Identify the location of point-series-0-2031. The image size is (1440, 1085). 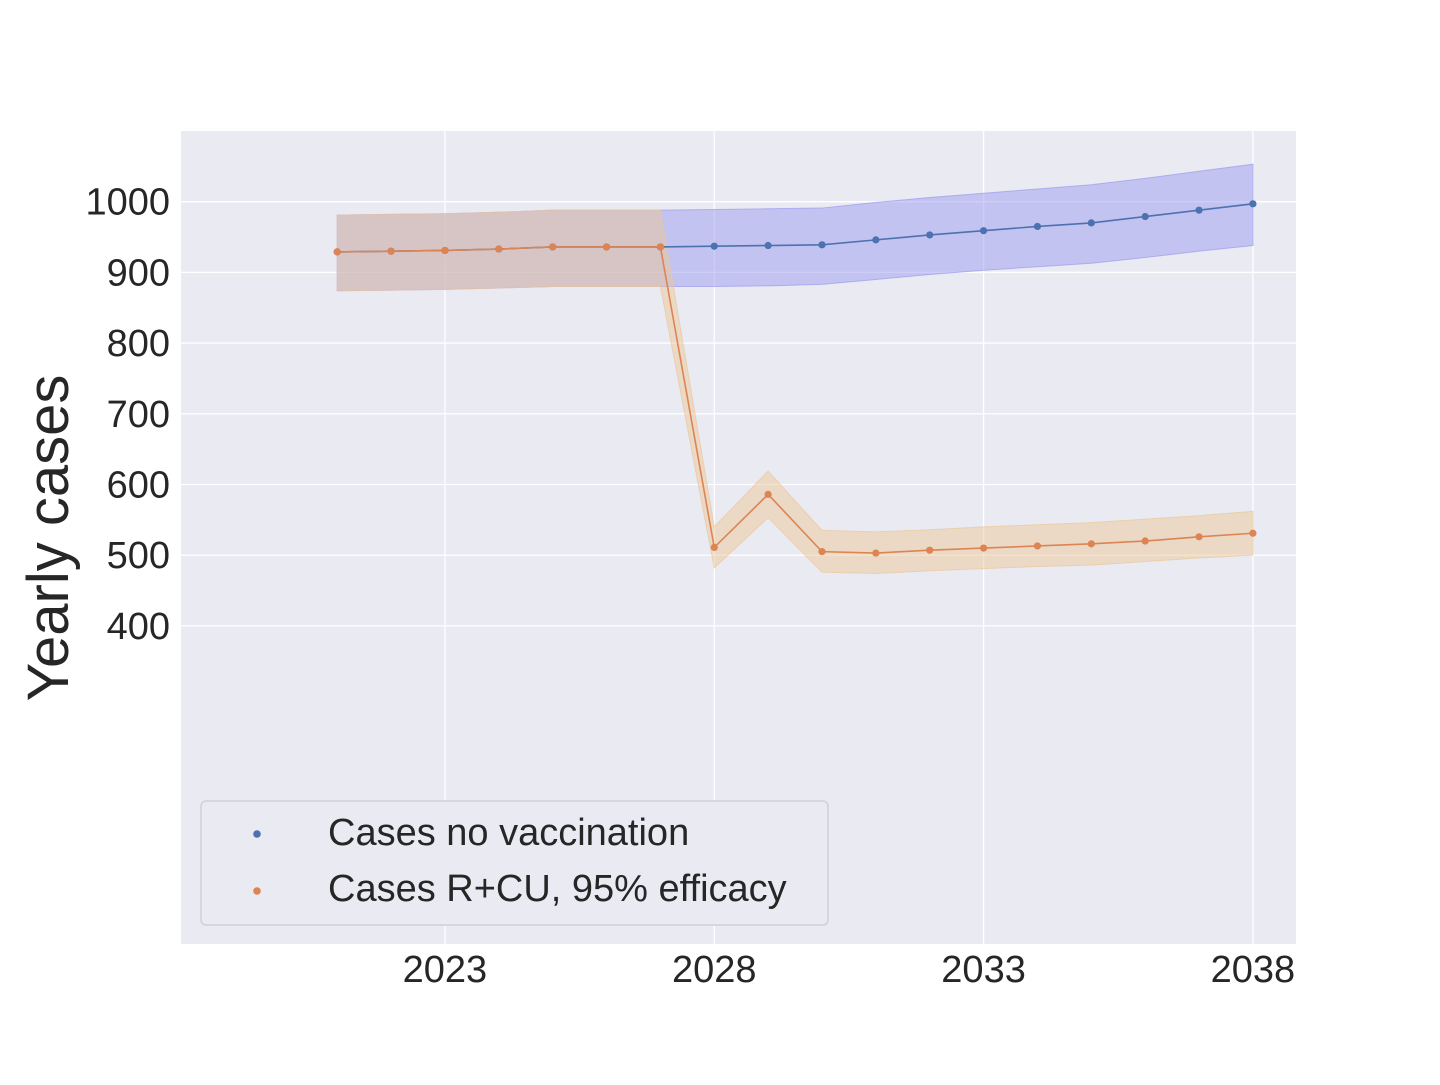
(876, 240).